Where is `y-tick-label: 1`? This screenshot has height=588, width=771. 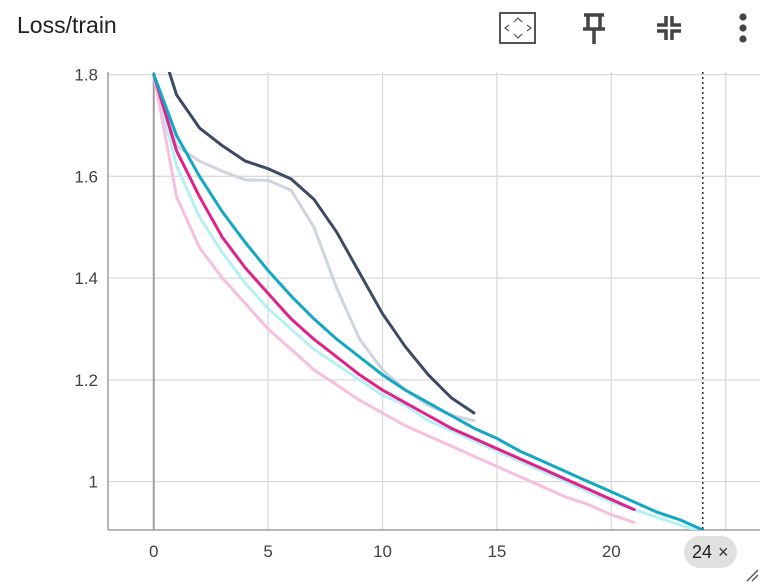
y-tick-label: 1 is located at coordinates (93, 482).